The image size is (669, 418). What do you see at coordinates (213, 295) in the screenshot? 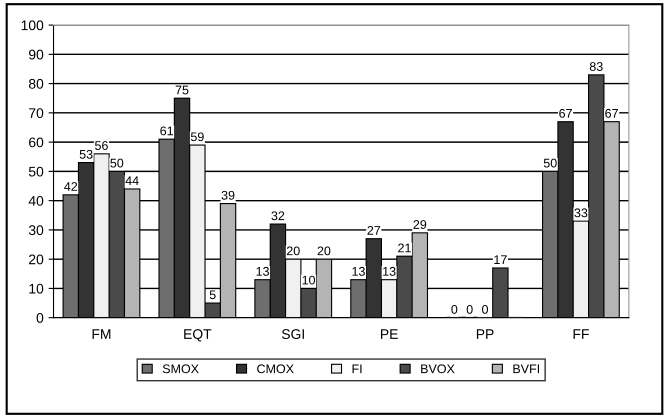
I see `data-label: 5` at bounding box center [213, 295].